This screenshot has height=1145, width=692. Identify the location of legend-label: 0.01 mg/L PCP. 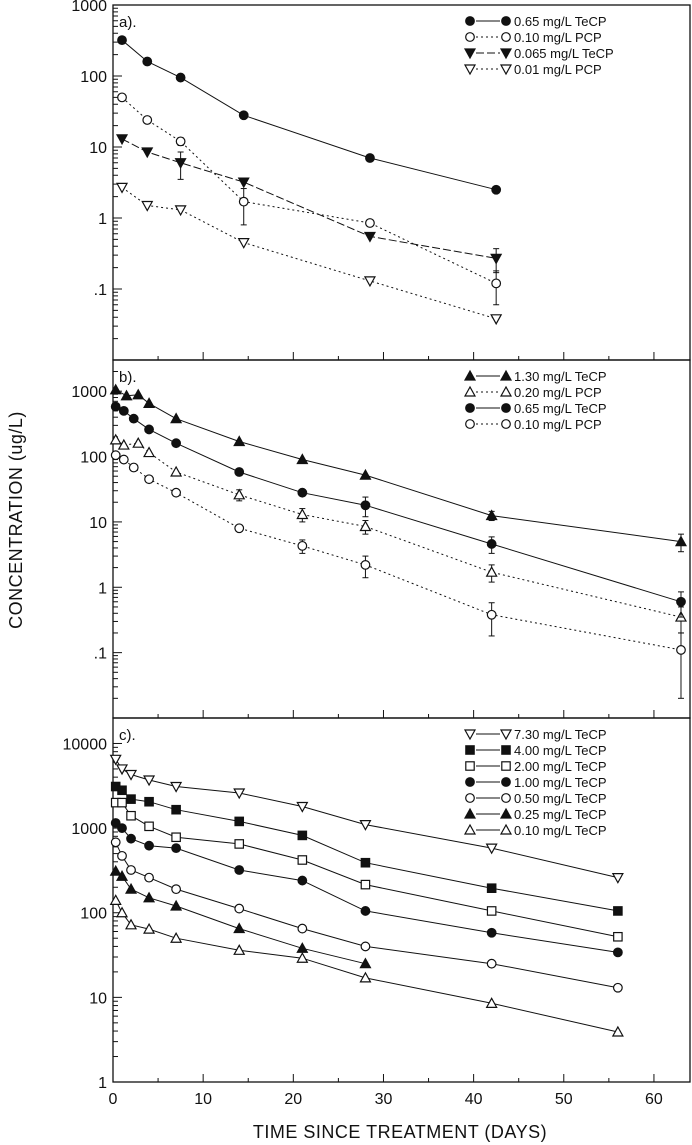
(558, 69).